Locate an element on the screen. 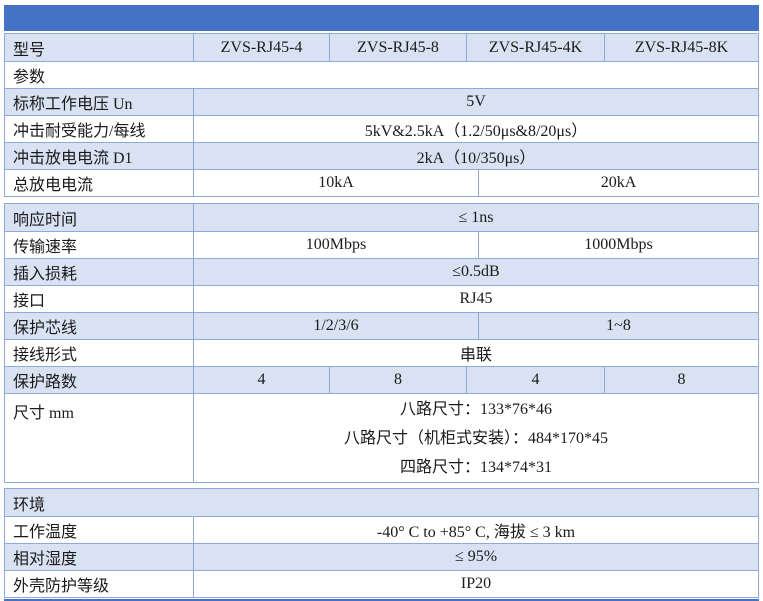  row-label: 接线形式 is located at coordinates (45, 355).